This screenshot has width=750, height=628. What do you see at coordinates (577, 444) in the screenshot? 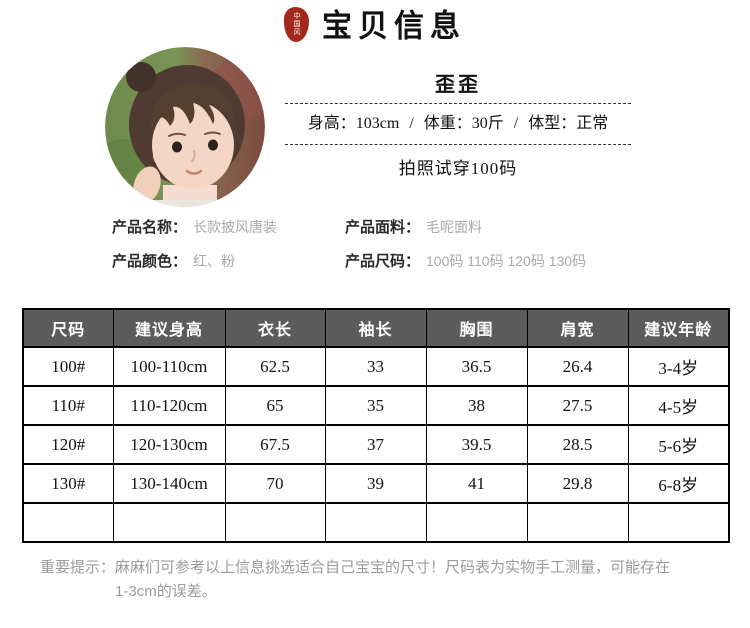
I see `table-cell: 28.5` at bounding box center [577, 444].